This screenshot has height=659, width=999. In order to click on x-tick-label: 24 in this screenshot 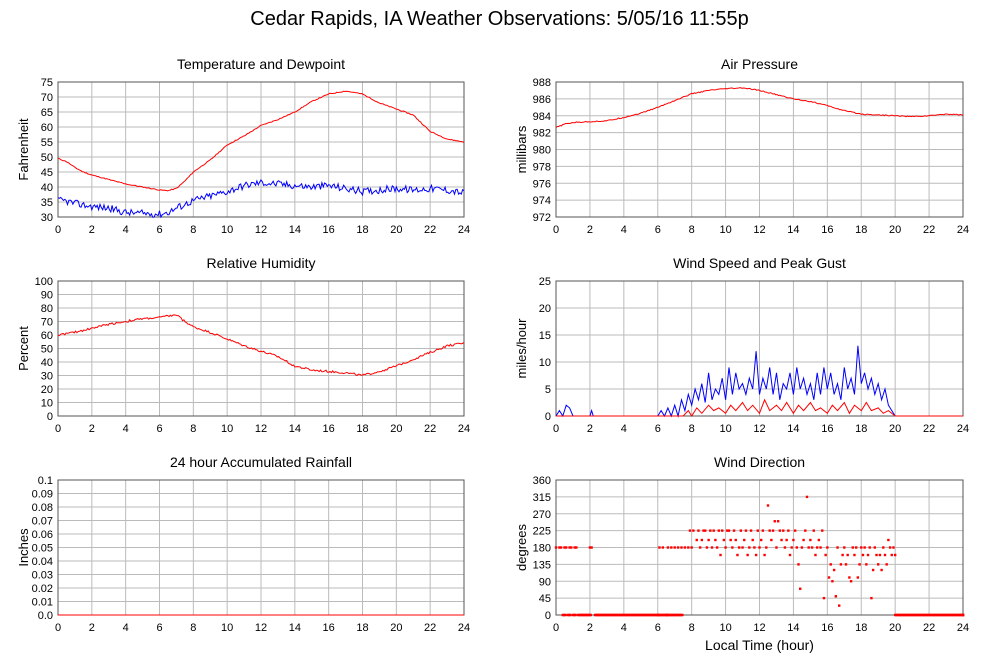, I will do `click(963, 628)`.